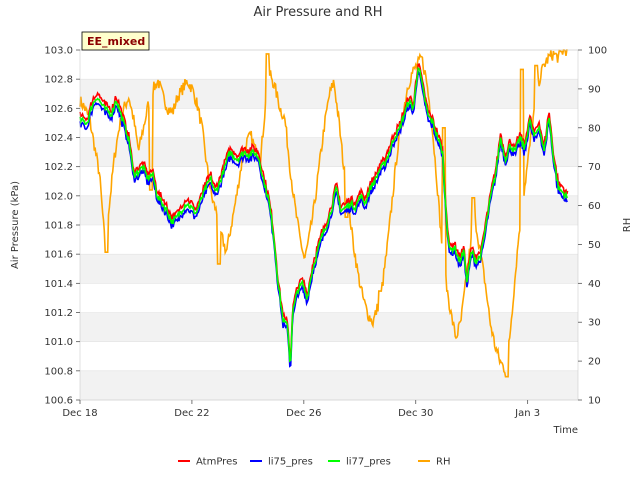  I want to click on ee-mixed-badge: EE_mixed, so click(115, 41).